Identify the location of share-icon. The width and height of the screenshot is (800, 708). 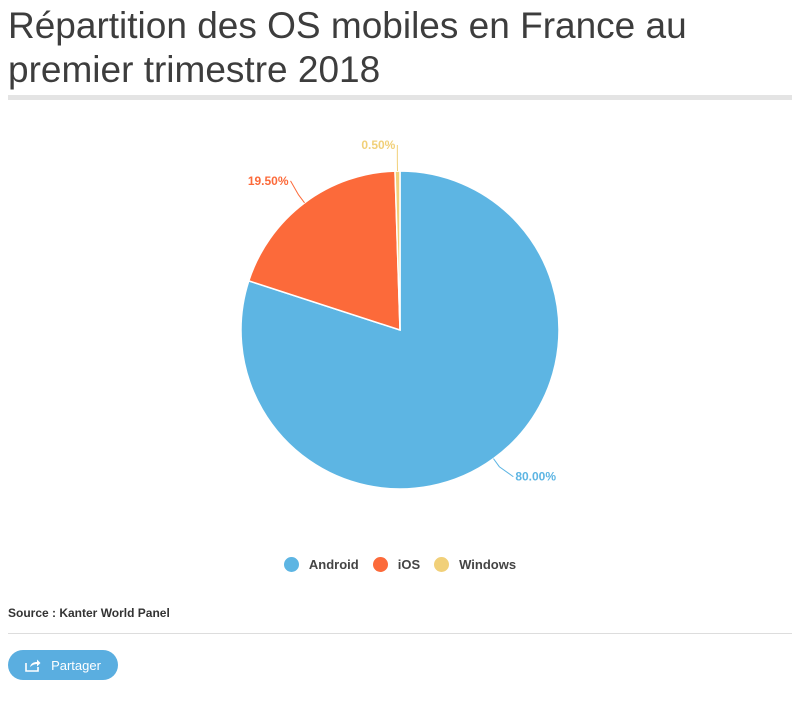
(33, 665).